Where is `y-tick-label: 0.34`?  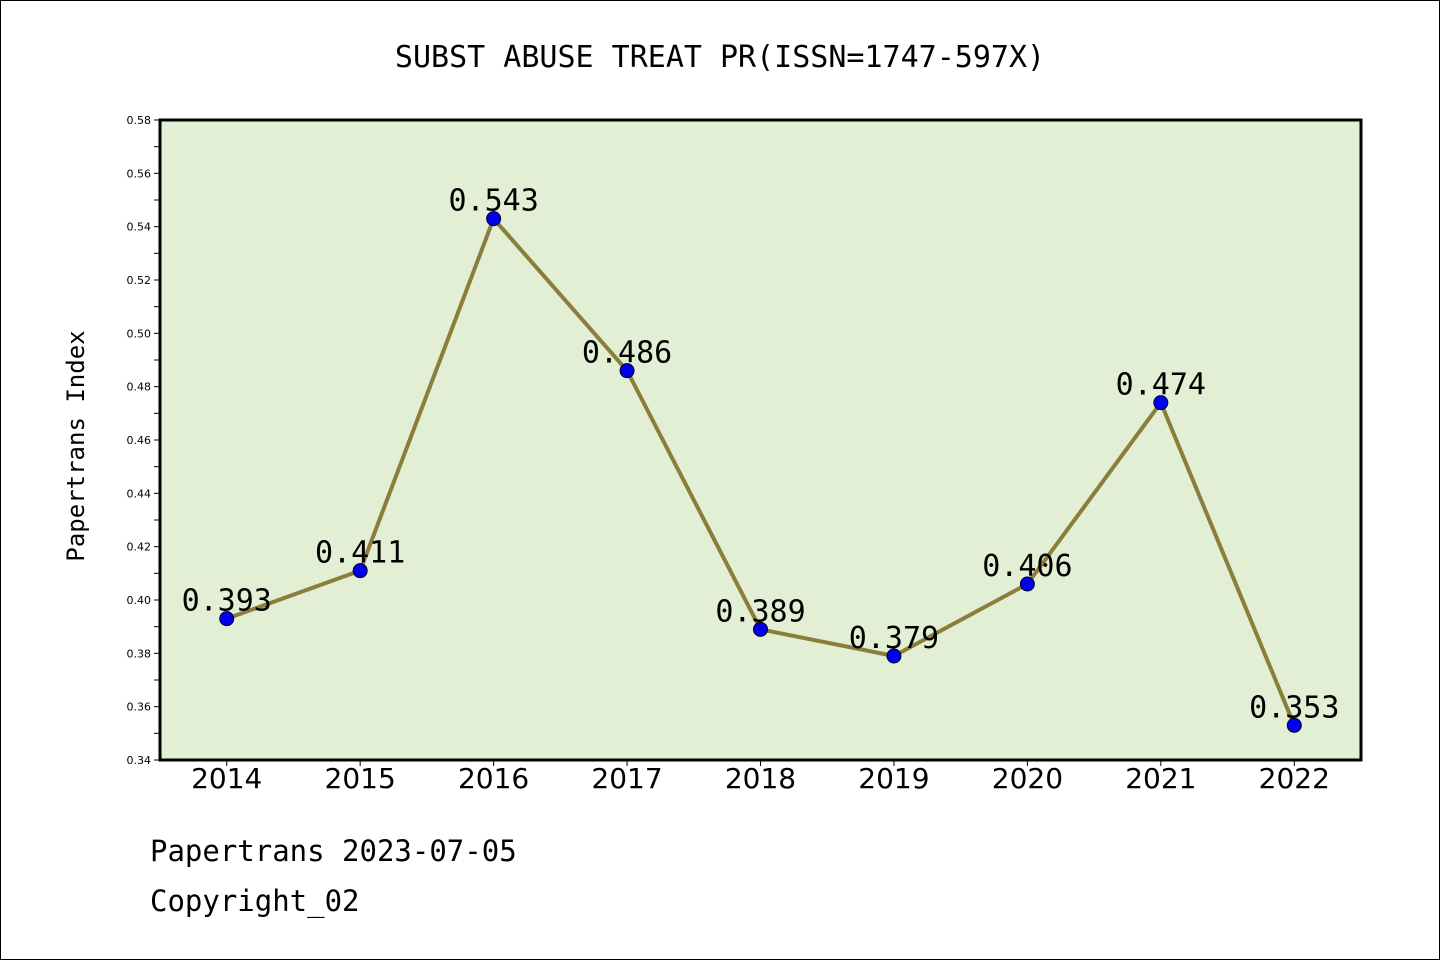 y-tick-label: 0.34 is located at coordinates (139, 760).